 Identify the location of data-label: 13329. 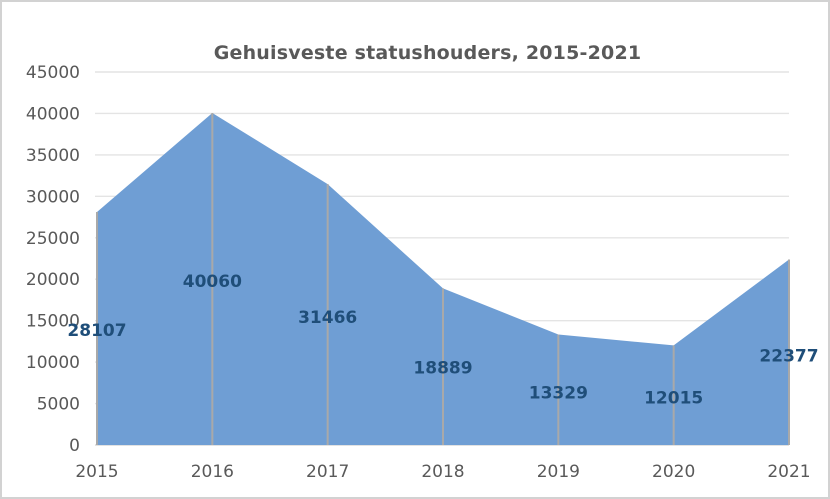
(558, 394).